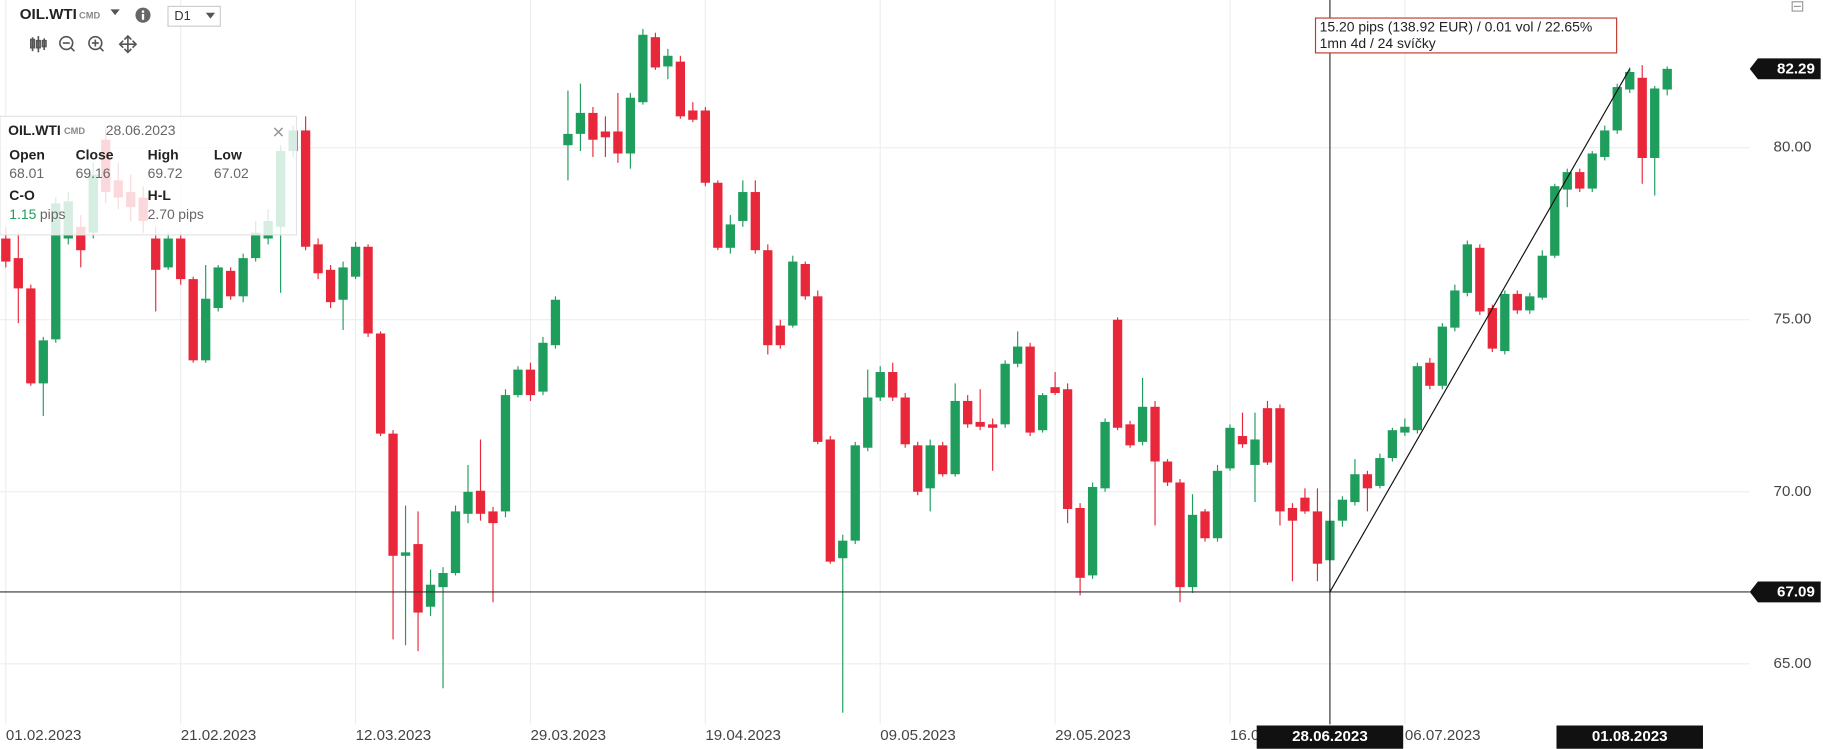 The image size is (1823, 749). I want to click on zoom-in, so click(96, 43).